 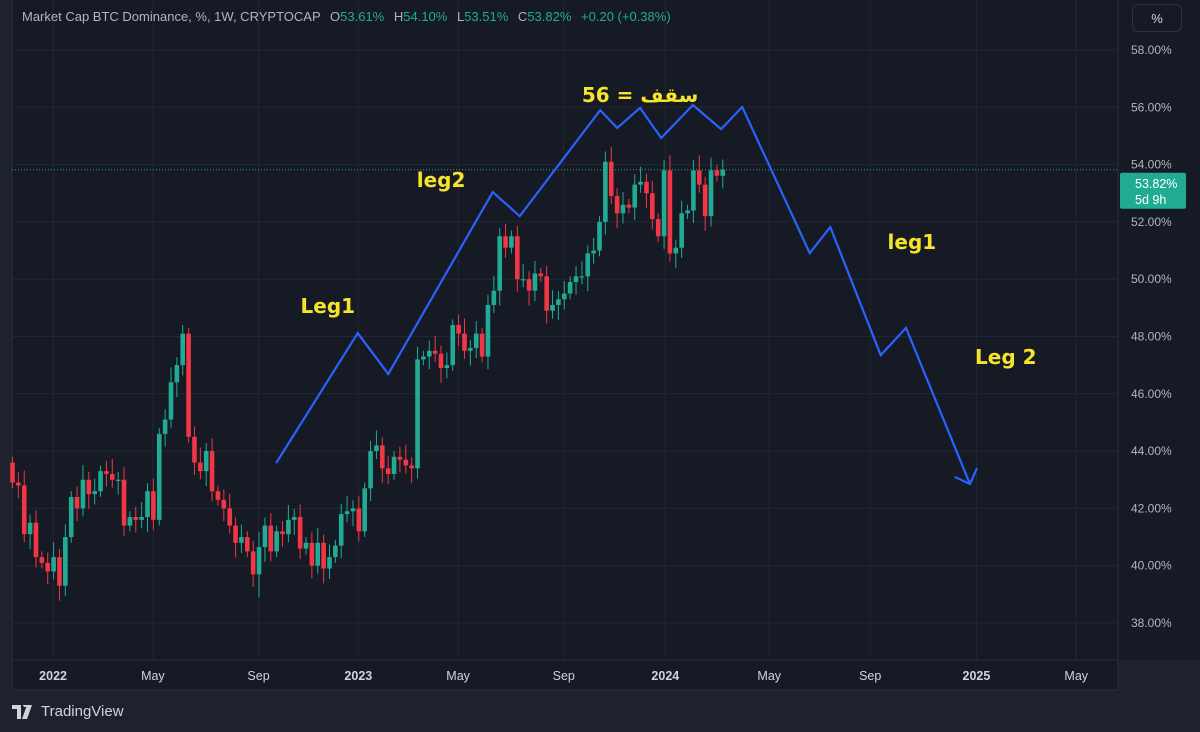 I want to click on y-tick-label: 58.00%, so click(x=1151, y=50).